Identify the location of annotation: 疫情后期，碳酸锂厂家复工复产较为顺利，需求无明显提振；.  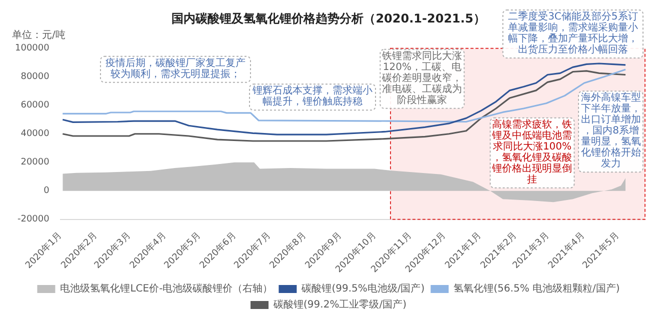
(175, 68).